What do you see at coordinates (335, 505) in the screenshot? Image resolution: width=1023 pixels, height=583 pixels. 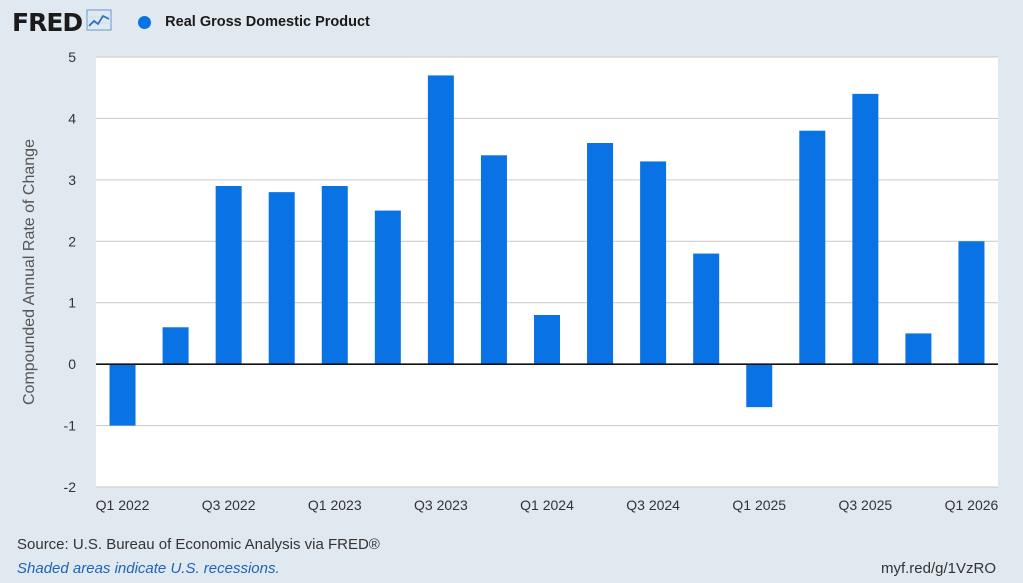 I see `x-tick-label: Q1 2023` at bounding box center [335, 505].